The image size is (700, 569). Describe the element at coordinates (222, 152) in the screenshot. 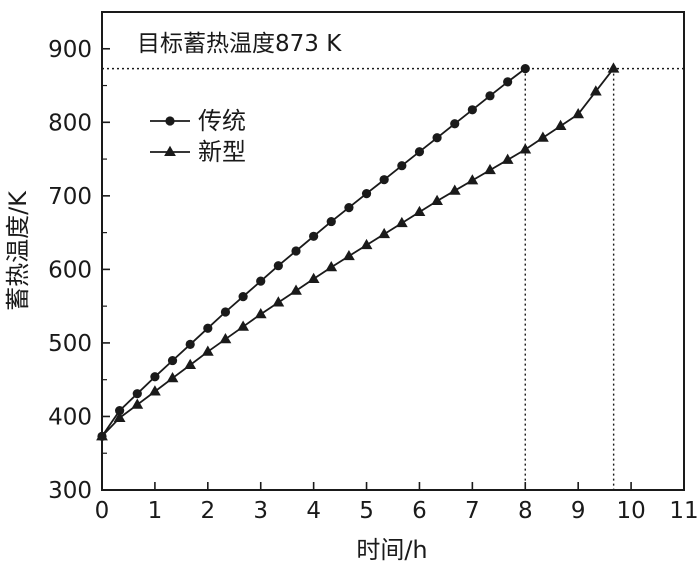

I see `legend-label: 新型` at that location.